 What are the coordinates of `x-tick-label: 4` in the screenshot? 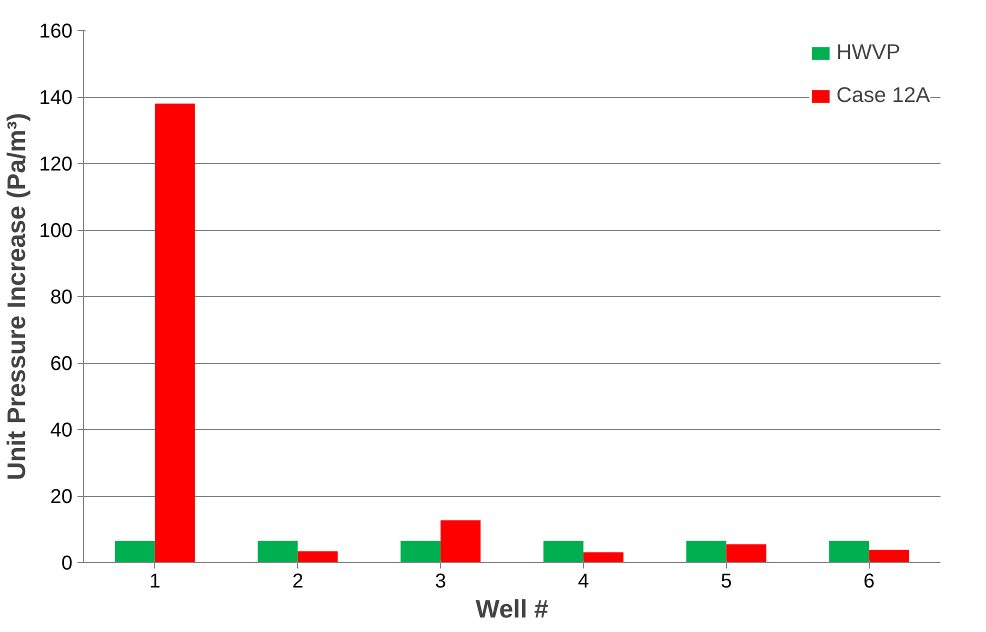 It's located at (583, 581).